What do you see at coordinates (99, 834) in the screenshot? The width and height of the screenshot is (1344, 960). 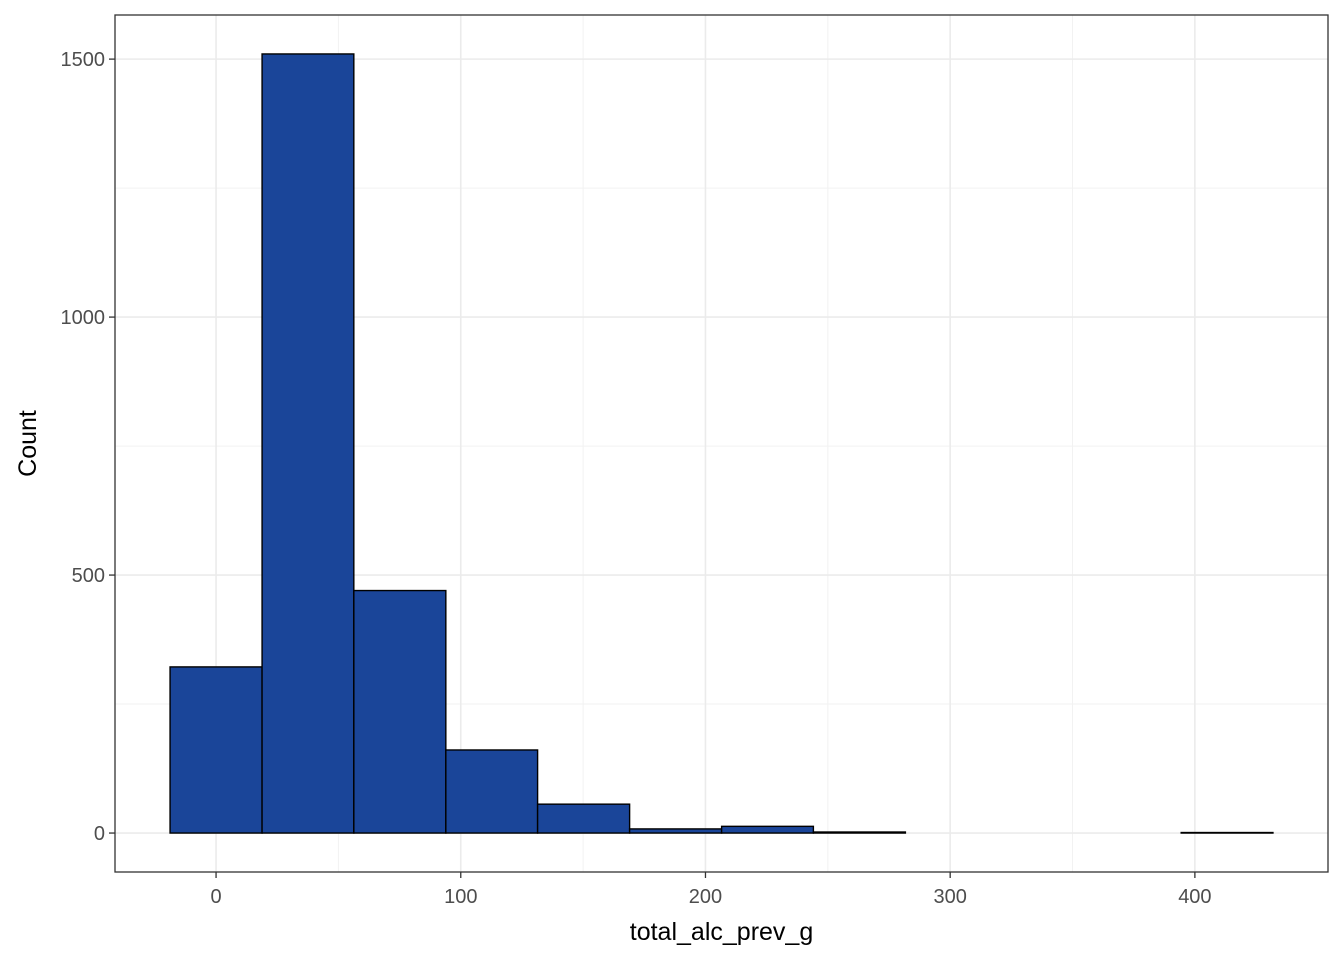 I see `y-tick-label: 0` at bounding box center [99, 834].